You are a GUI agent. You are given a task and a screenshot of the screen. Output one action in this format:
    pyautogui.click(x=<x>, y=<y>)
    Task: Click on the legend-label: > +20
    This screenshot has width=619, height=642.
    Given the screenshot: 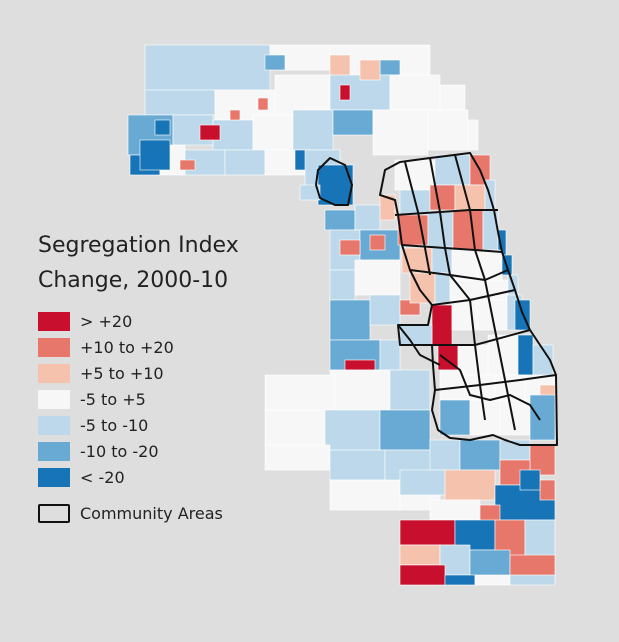 What is the action you would take?
    pyautogui.click(x=106, y=321)
    